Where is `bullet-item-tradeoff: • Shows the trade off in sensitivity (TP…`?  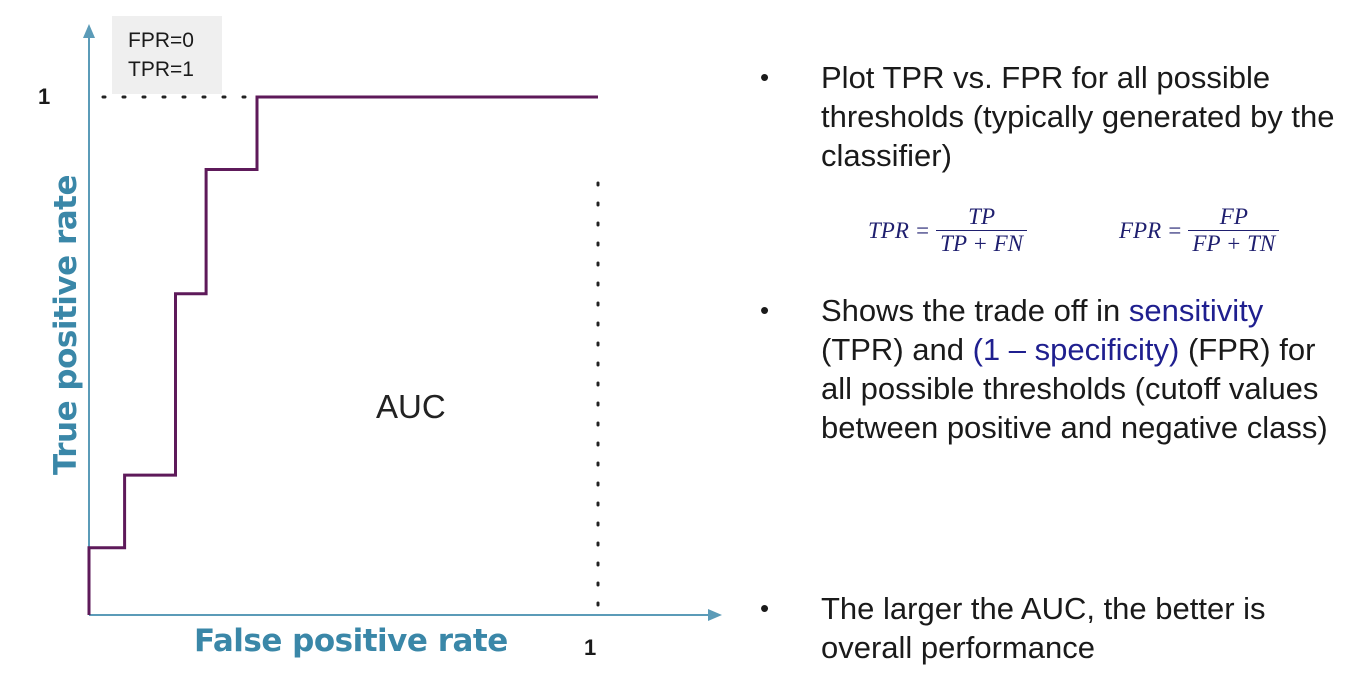
bullet-item-tradeoff: • Shows the trade off in sensitivity (TP… is located at coordinates (1050, 369).